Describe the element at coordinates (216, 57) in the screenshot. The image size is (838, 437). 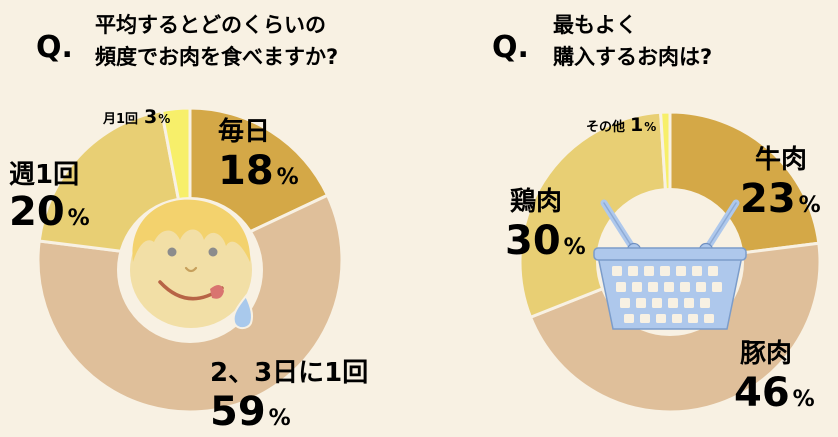
I see `chart-1-title-line-2: 頻度でお肉を食べますか?` at that location.